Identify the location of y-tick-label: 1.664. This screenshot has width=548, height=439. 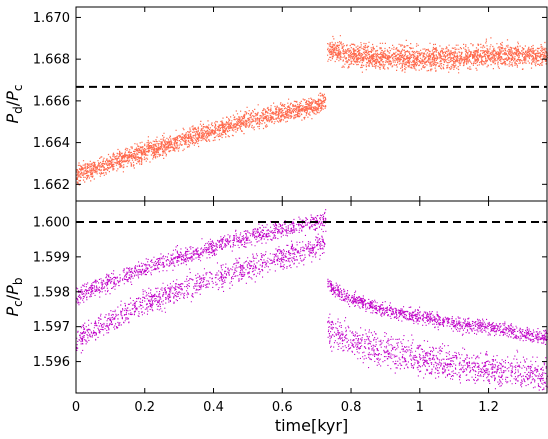
(51, 143).